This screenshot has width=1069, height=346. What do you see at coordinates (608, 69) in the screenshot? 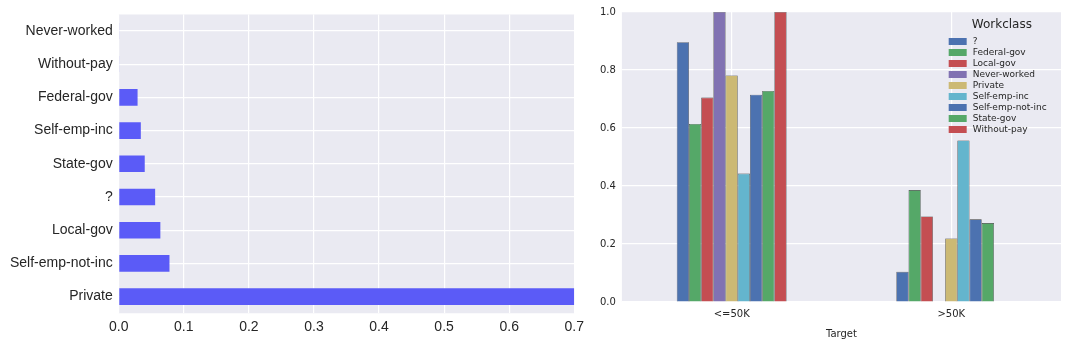
I see `y-tick-label: 0.8` at bounding box center [608, 69].